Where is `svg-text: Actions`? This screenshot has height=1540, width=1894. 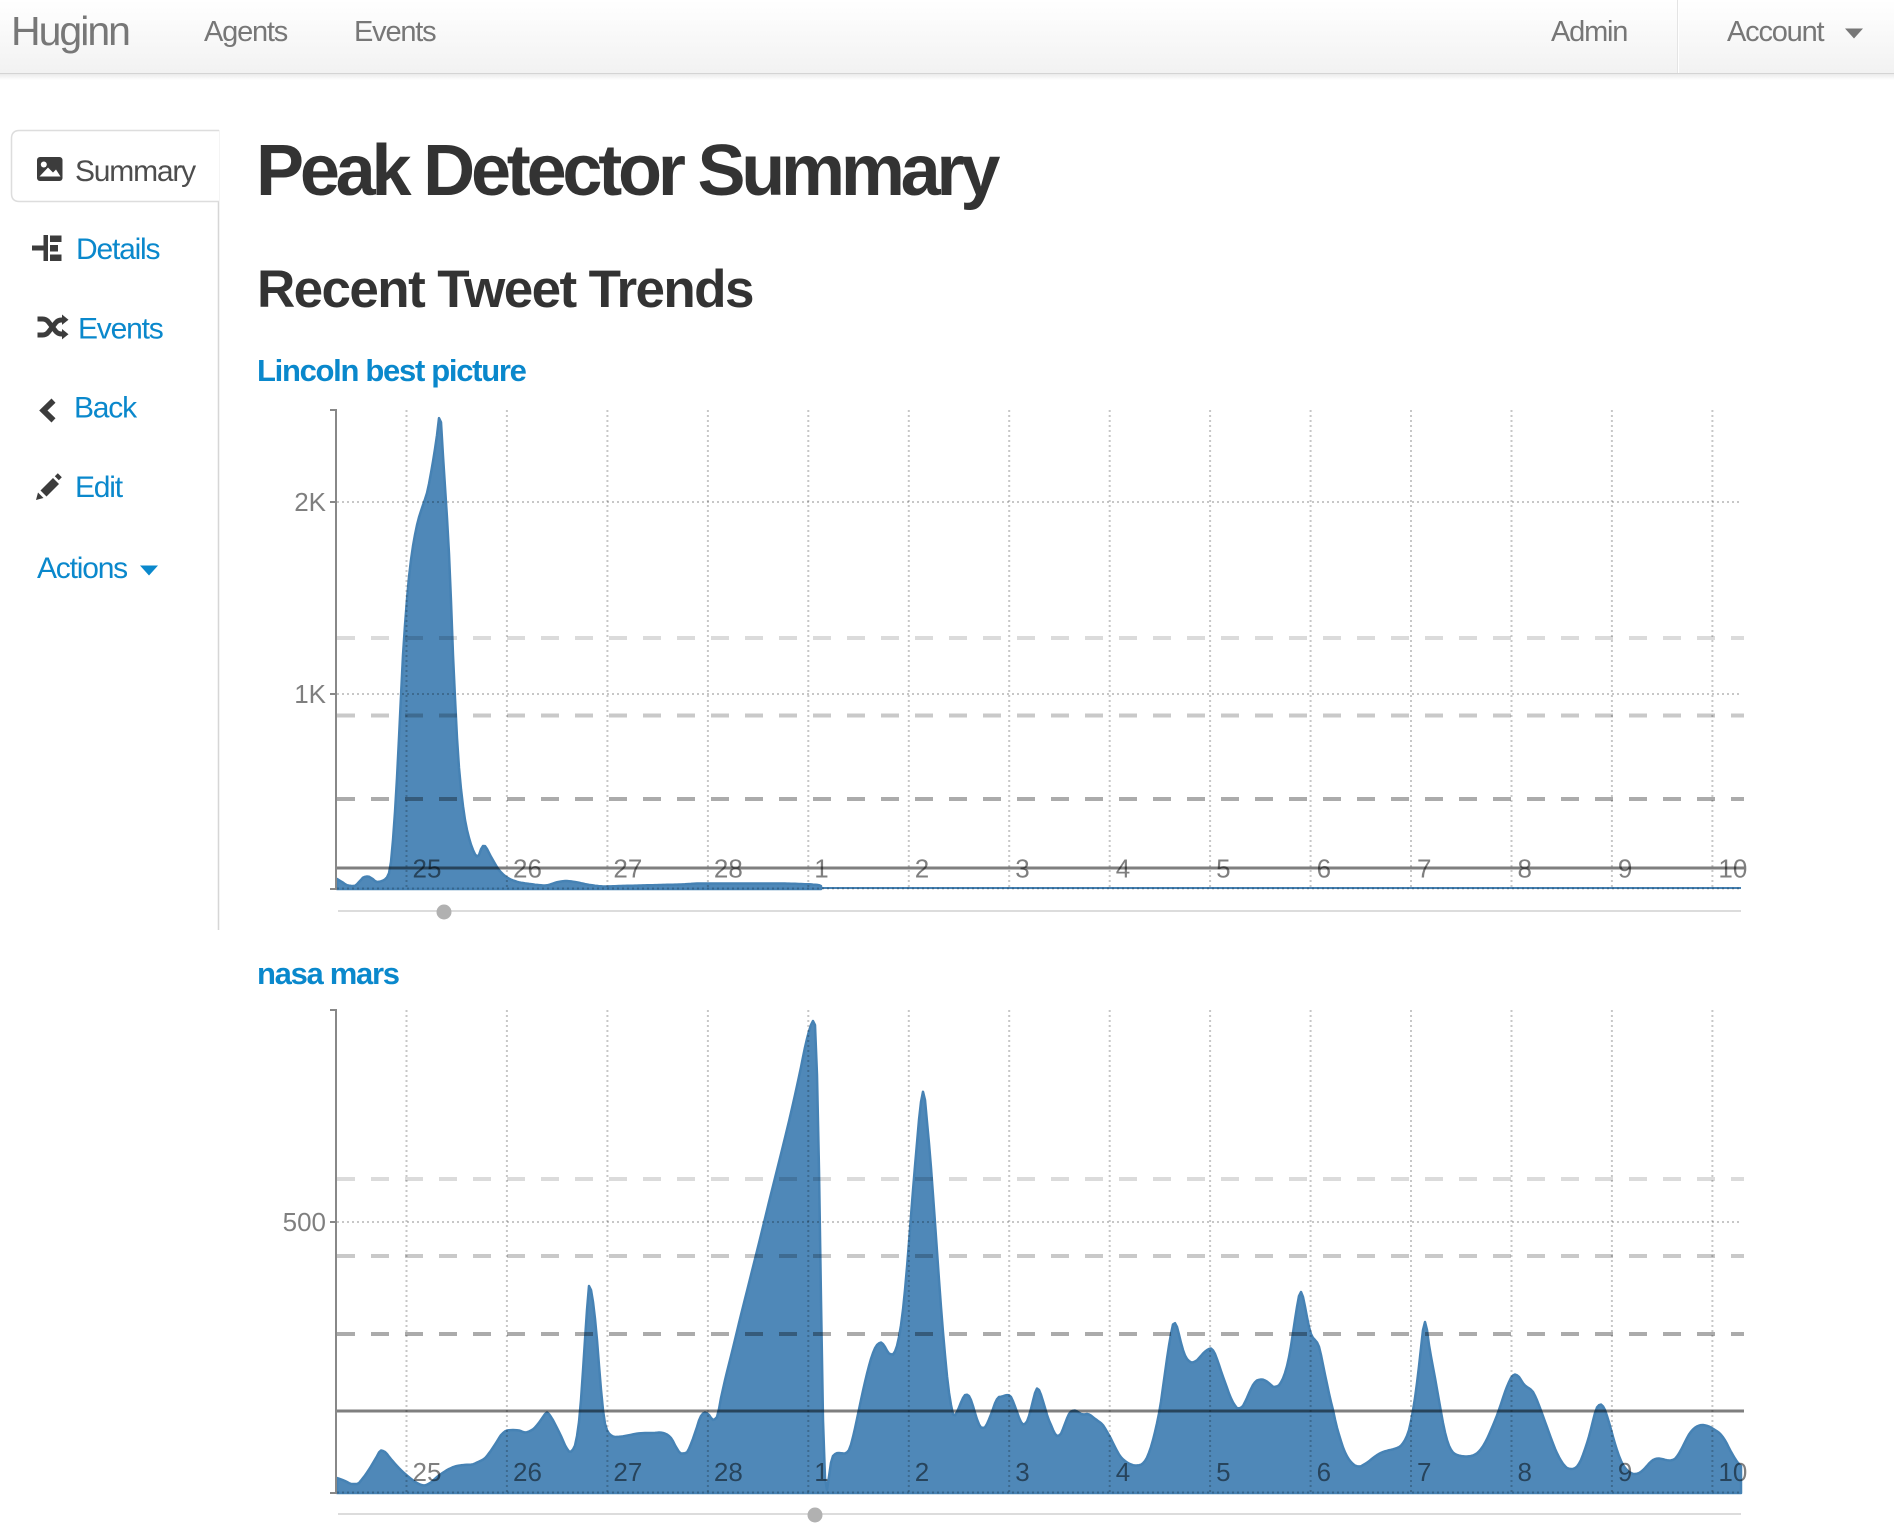
svg-text: Actions is located at coordinates (82, 568).